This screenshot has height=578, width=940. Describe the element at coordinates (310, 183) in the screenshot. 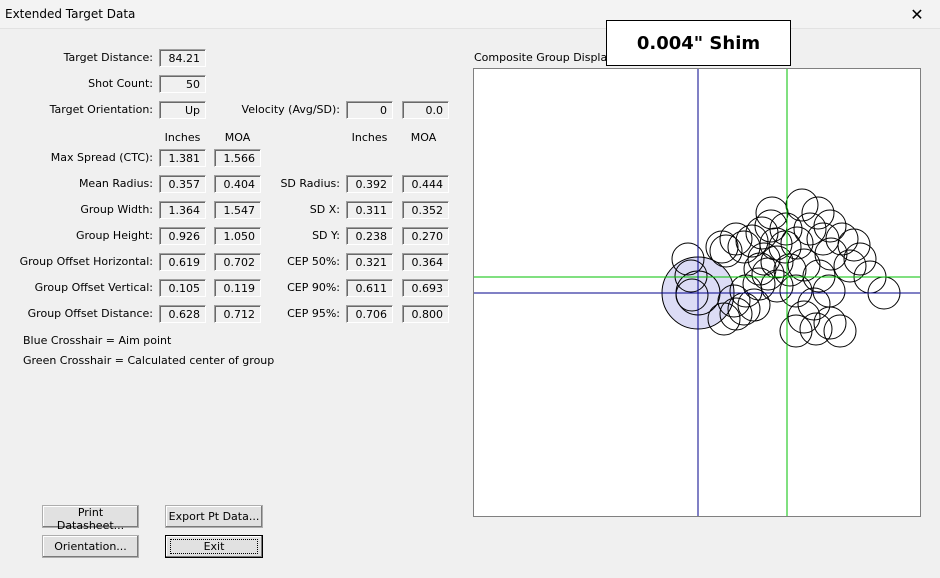

I see `sd-radius-label: SD Radius:` at that location.